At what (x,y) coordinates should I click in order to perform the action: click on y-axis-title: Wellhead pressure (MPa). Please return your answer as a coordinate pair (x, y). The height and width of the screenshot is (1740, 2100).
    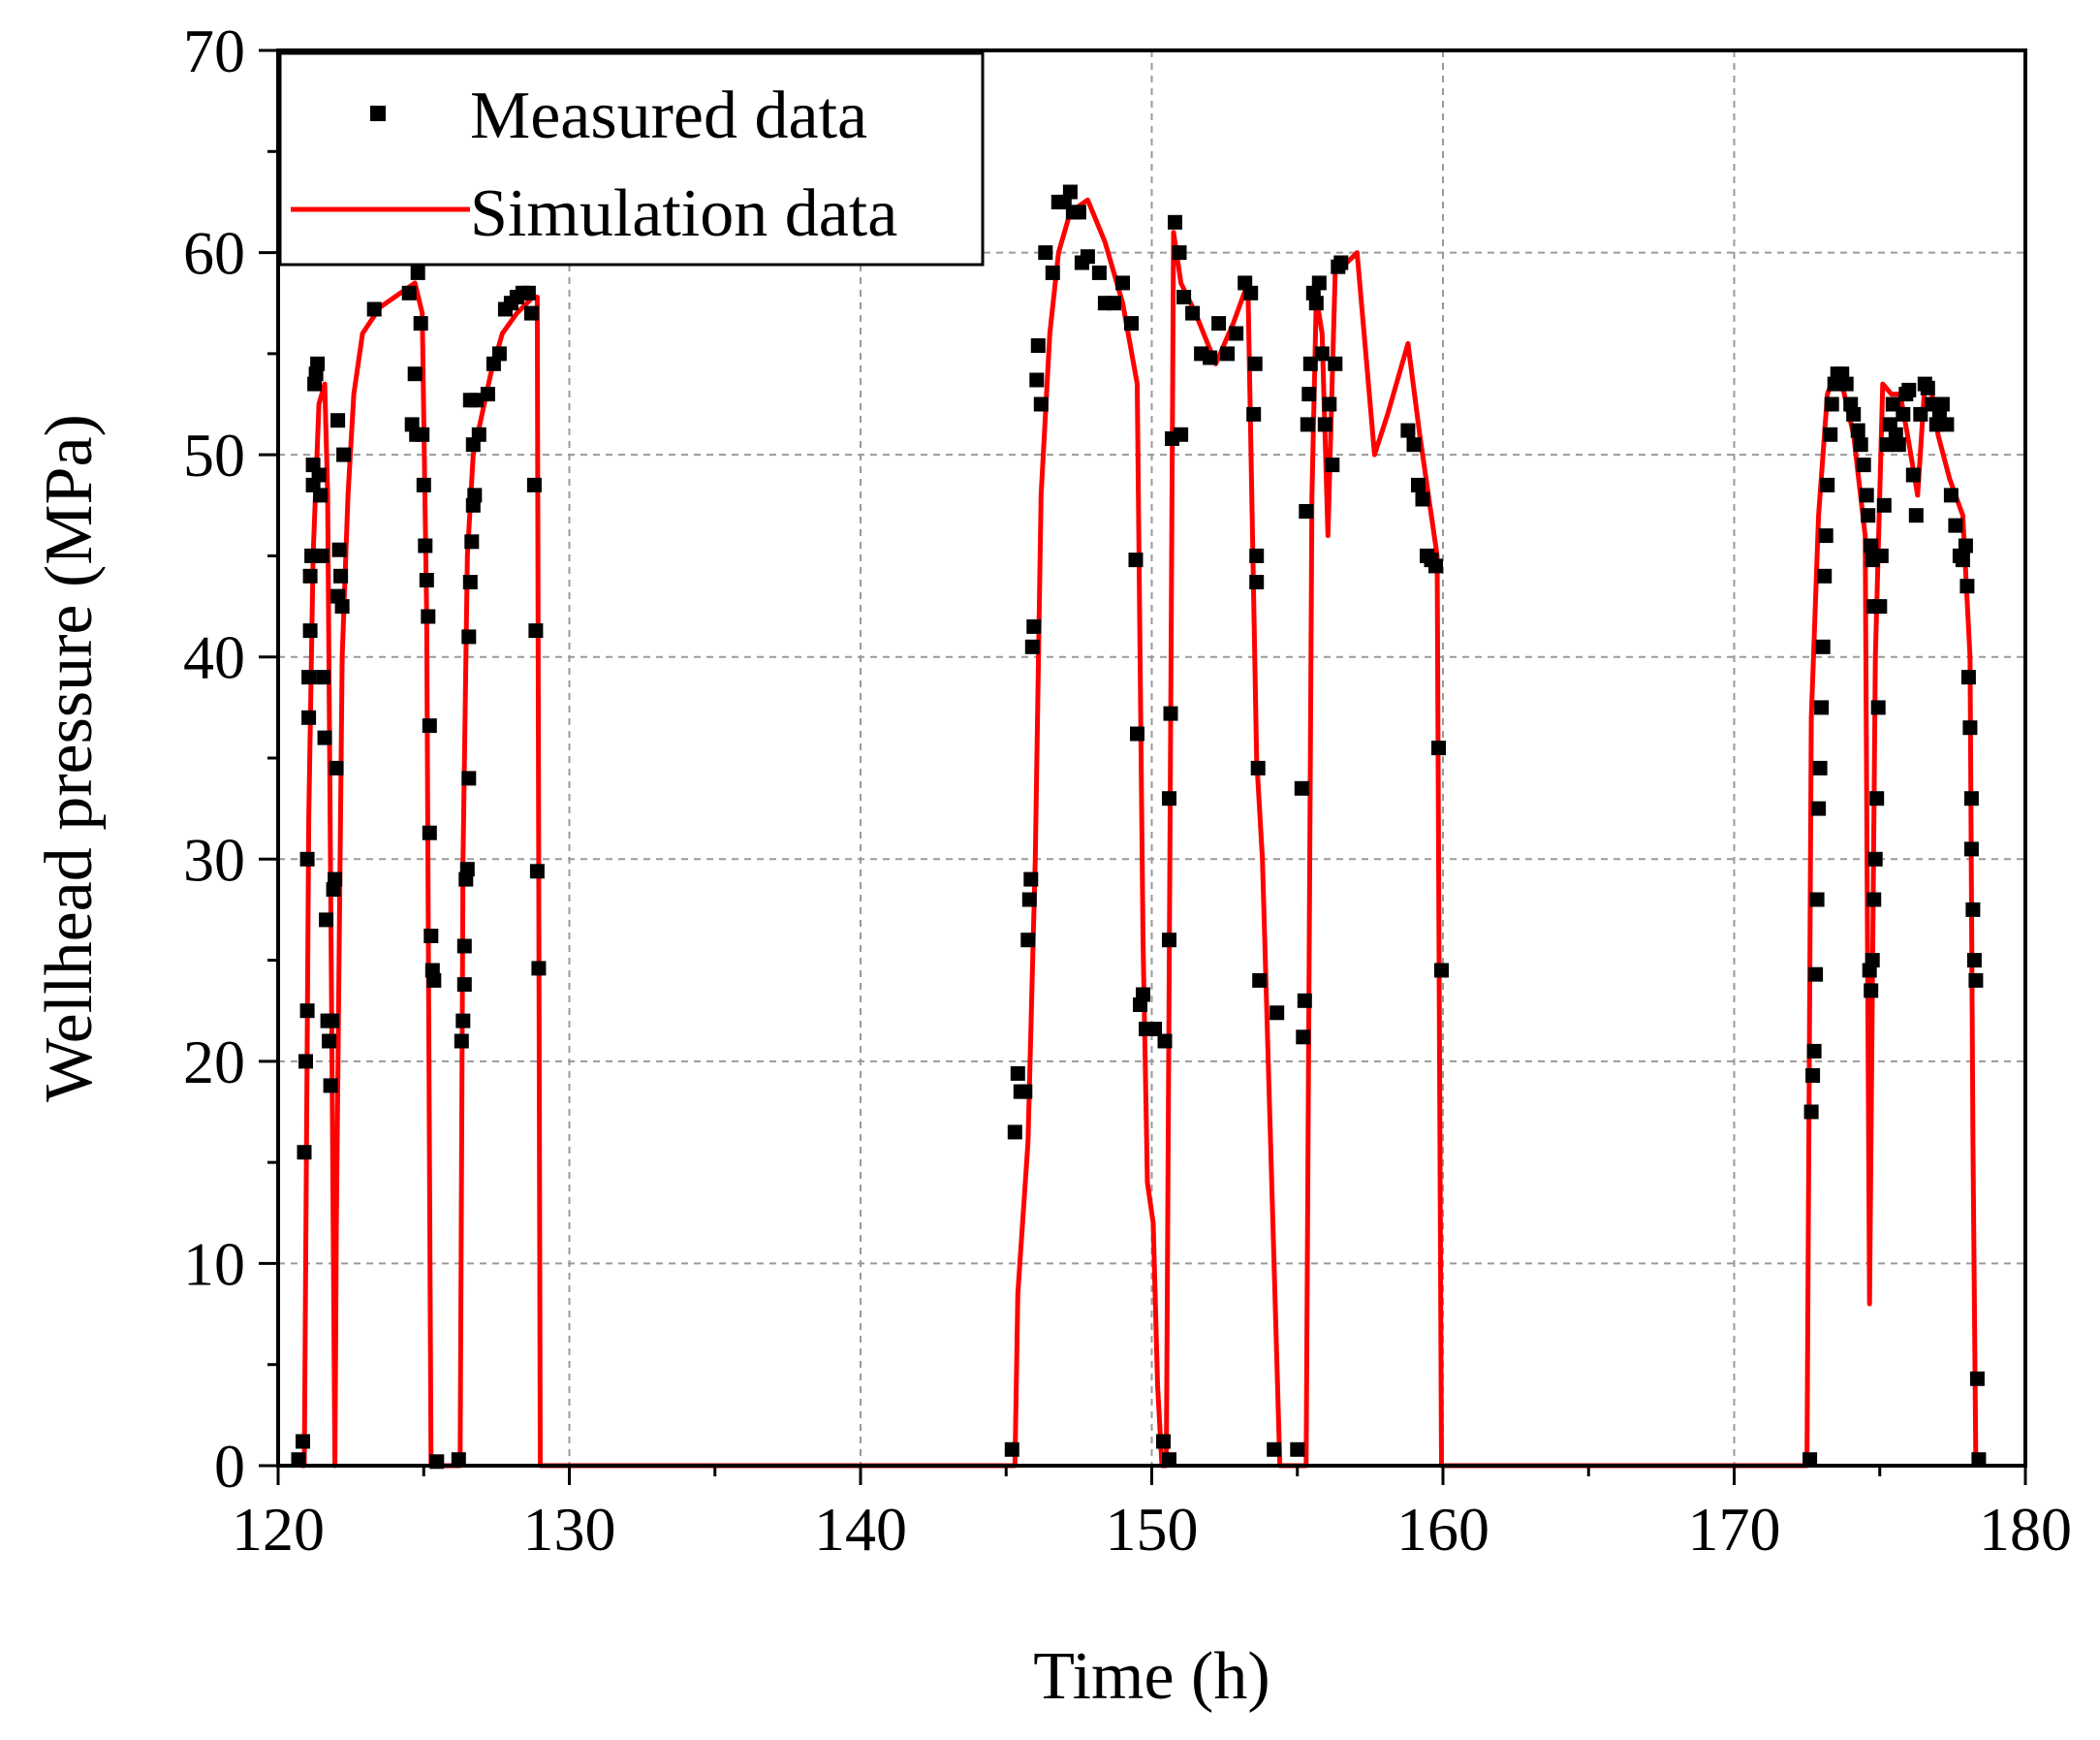
    Looking at the image, I should click on (69, 758).